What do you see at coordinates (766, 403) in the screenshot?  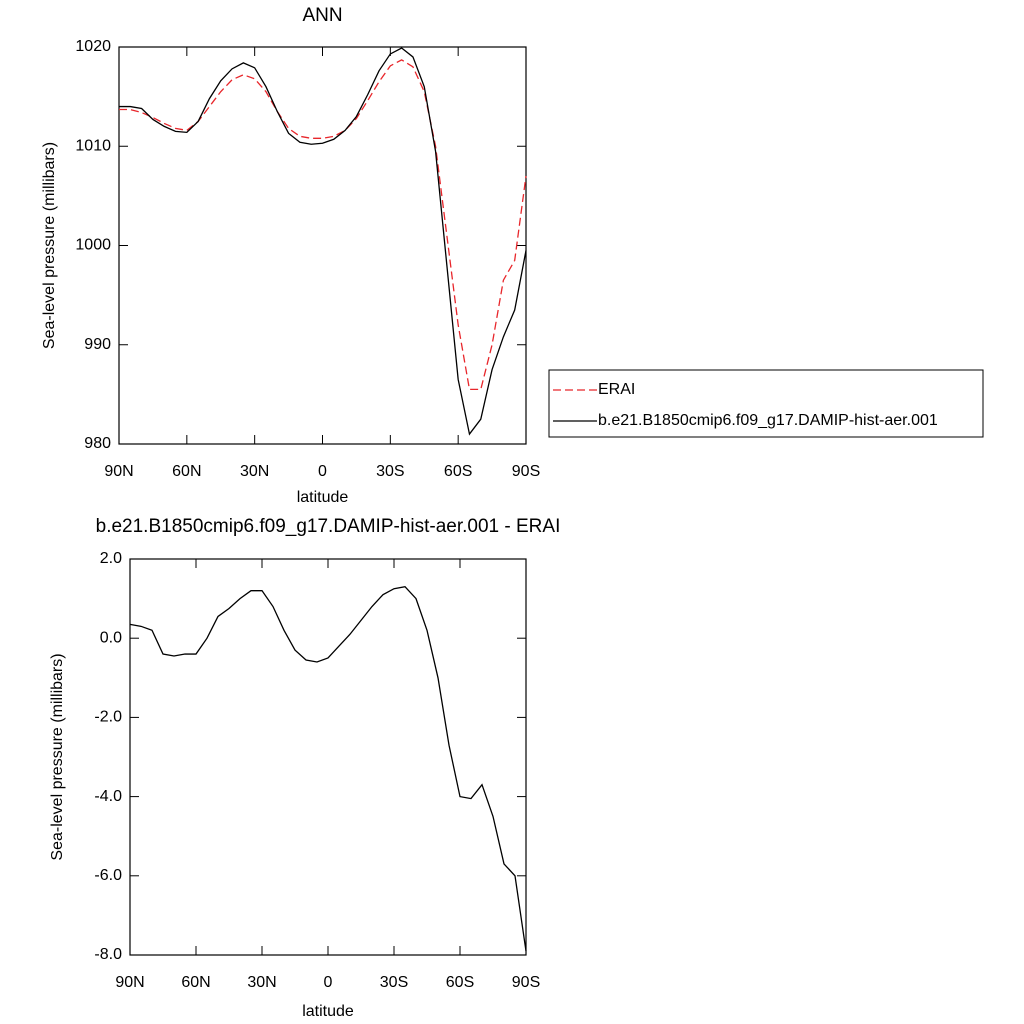 I see `legend-frame` at bounding box center [766, 403].